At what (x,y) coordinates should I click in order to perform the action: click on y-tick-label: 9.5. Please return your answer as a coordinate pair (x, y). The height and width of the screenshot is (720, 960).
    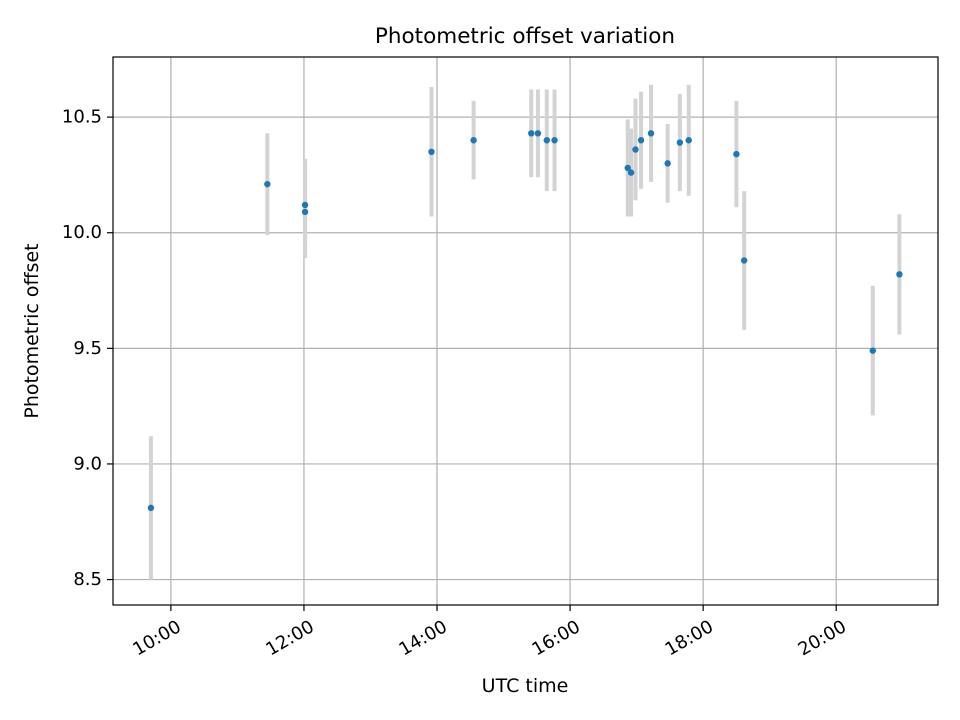
    Looking at the image, I should click on (87, 348).